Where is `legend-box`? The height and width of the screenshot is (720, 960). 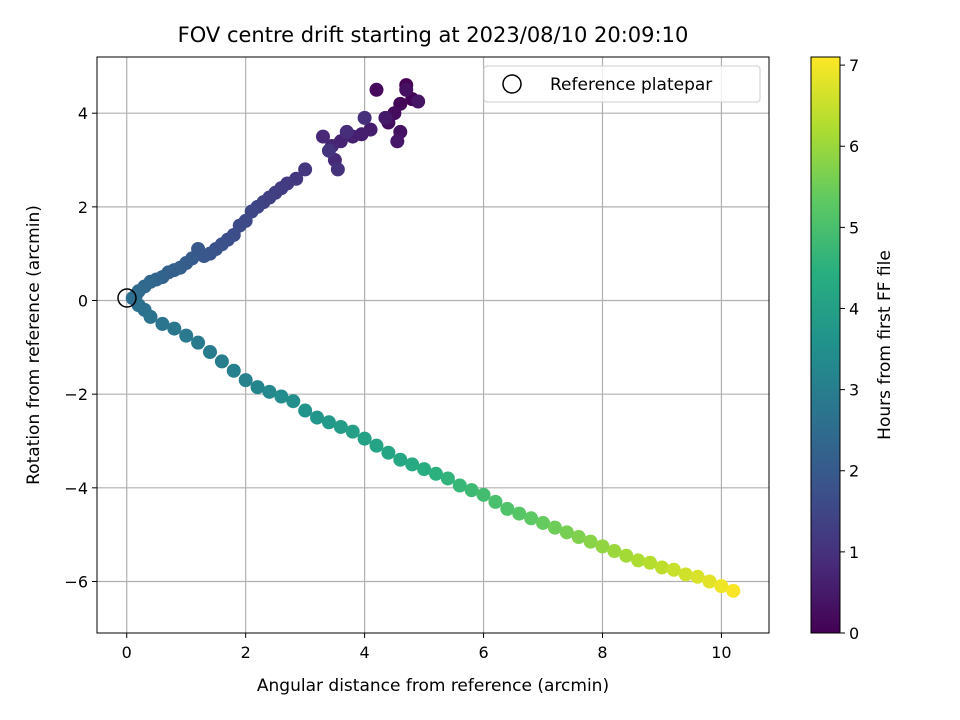 legend-box is located at coordinates (622, 84).